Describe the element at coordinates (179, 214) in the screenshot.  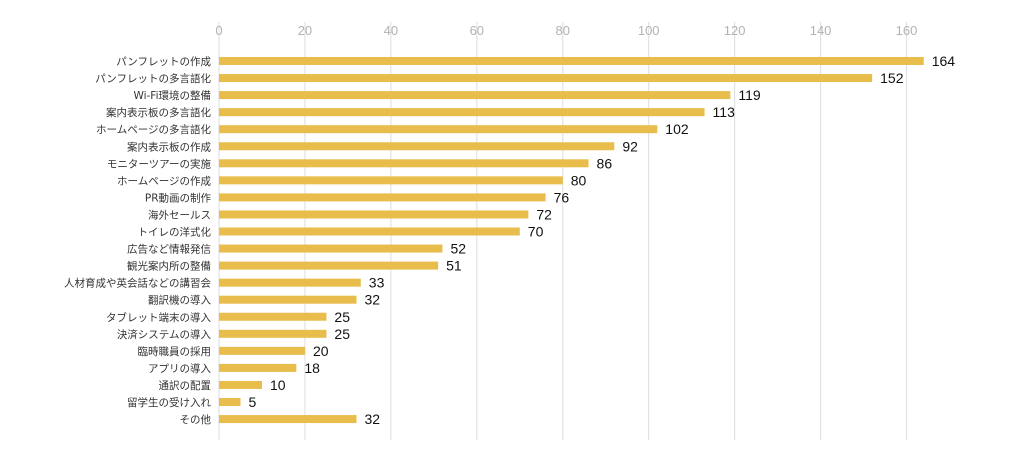
I see `category-label: 海外セールス` at that location.